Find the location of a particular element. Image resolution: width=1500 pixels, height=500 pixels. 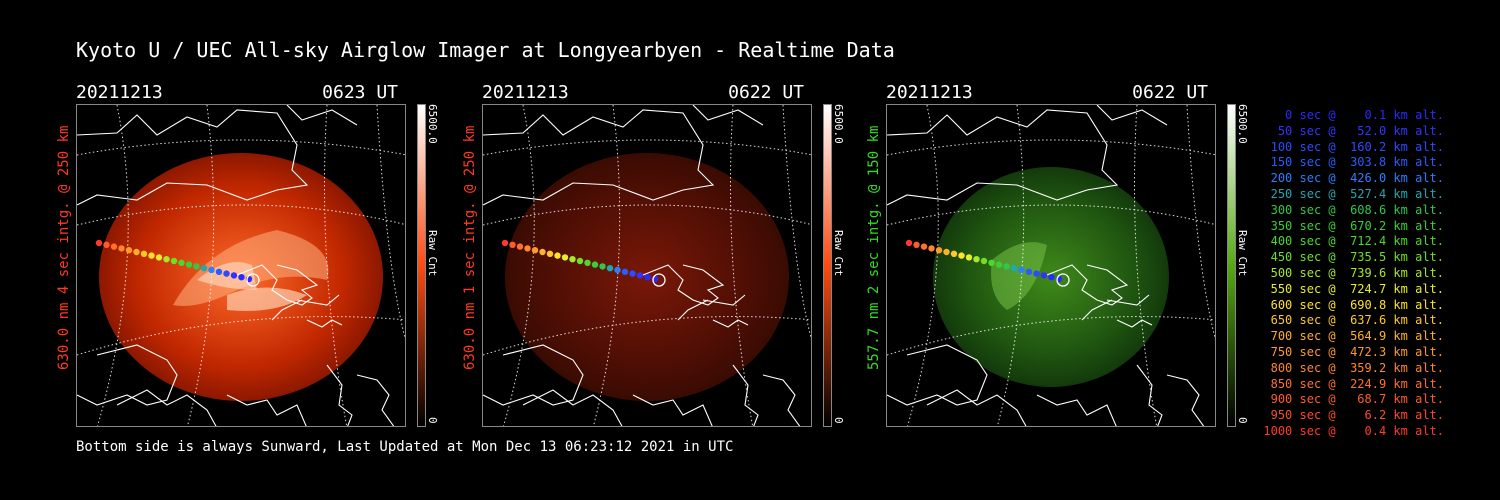

legend-row: 600 sec @ 690.8 km alt. is located at coordinates (1357, 304).